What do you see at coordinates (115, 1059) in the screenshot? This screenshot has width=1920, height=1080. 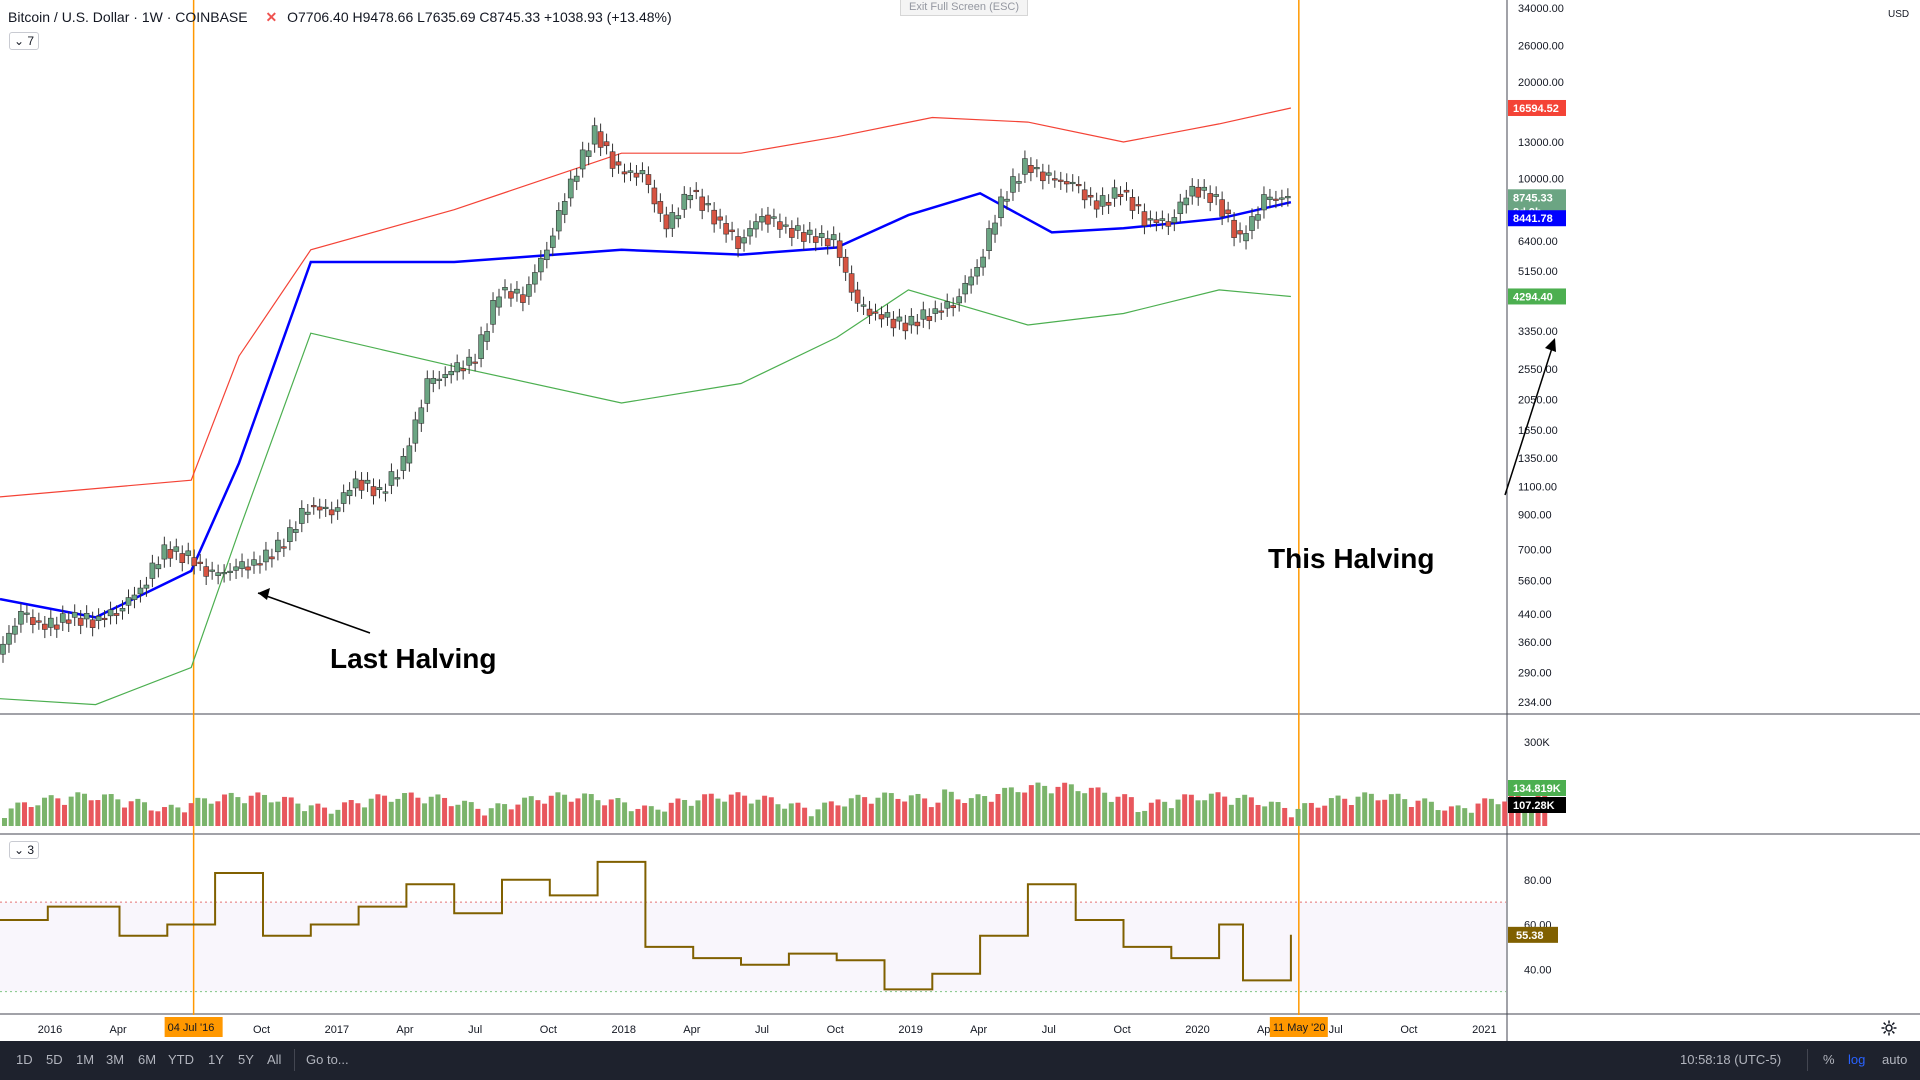 I see `range-3m: 3M` at bounding box center [115, 1059].